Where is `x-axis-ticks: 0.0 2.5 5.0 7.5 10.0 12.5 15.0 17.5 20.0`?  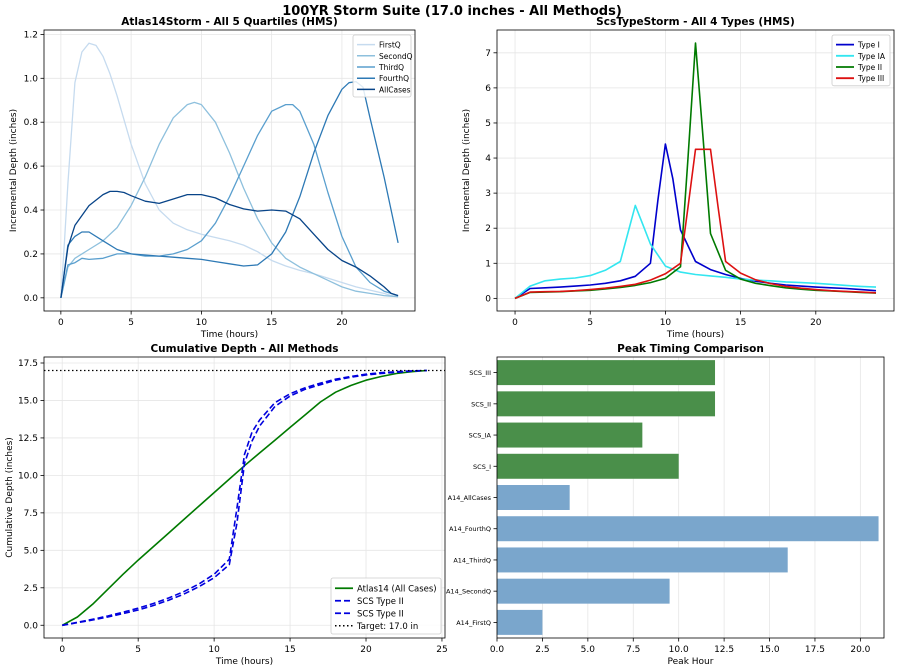 x-axis-ticks: 0.0 2.5 5.0 7.5 10.0 12.5 15.0 17.5 20.0 is located at coordinates (680, 646).